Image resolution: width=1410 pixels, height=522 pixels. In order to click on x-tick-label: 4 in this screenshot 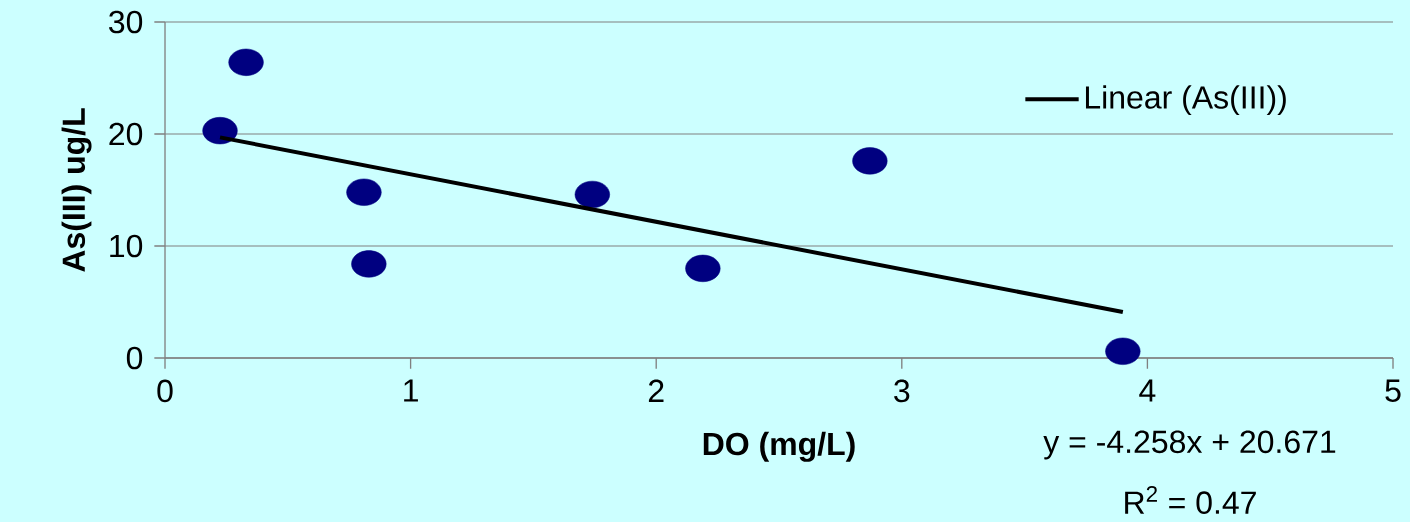, I will do `click(1147, 390)`.